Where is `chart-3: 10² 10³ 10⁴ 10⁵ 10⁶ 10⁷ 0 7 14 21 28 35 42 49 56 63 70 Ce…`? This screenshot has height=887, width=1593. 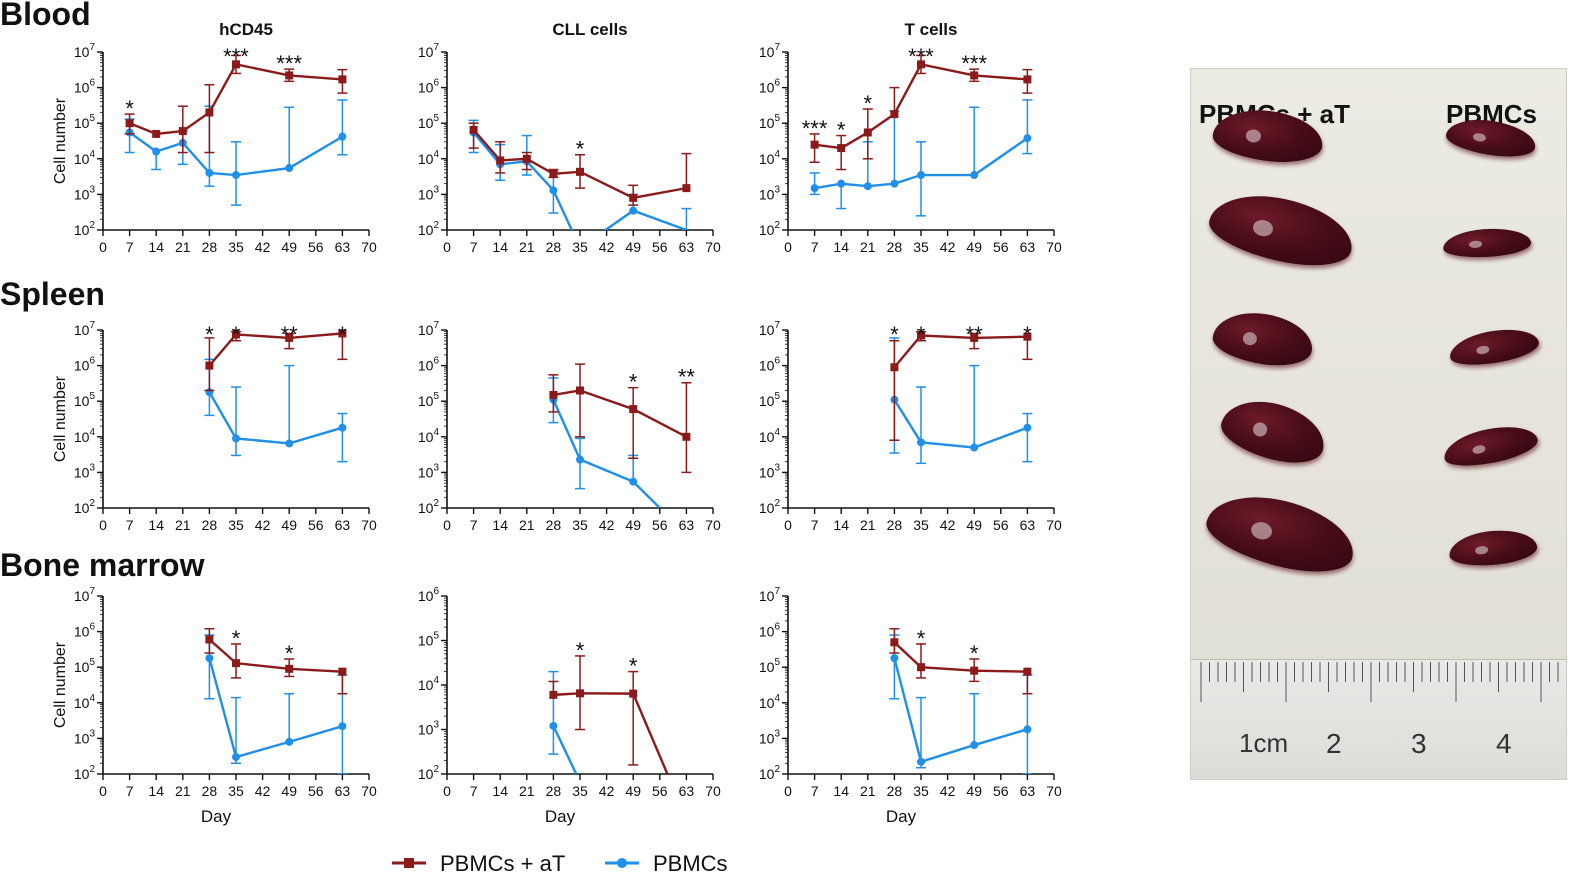 chart-3: 10² 10³ 10⁴ 10⁵ 10⁶ 10⁷ 0 7 14 21 28 35 42 49 56 63 70 Ce… is located at coordinates (214, 426).